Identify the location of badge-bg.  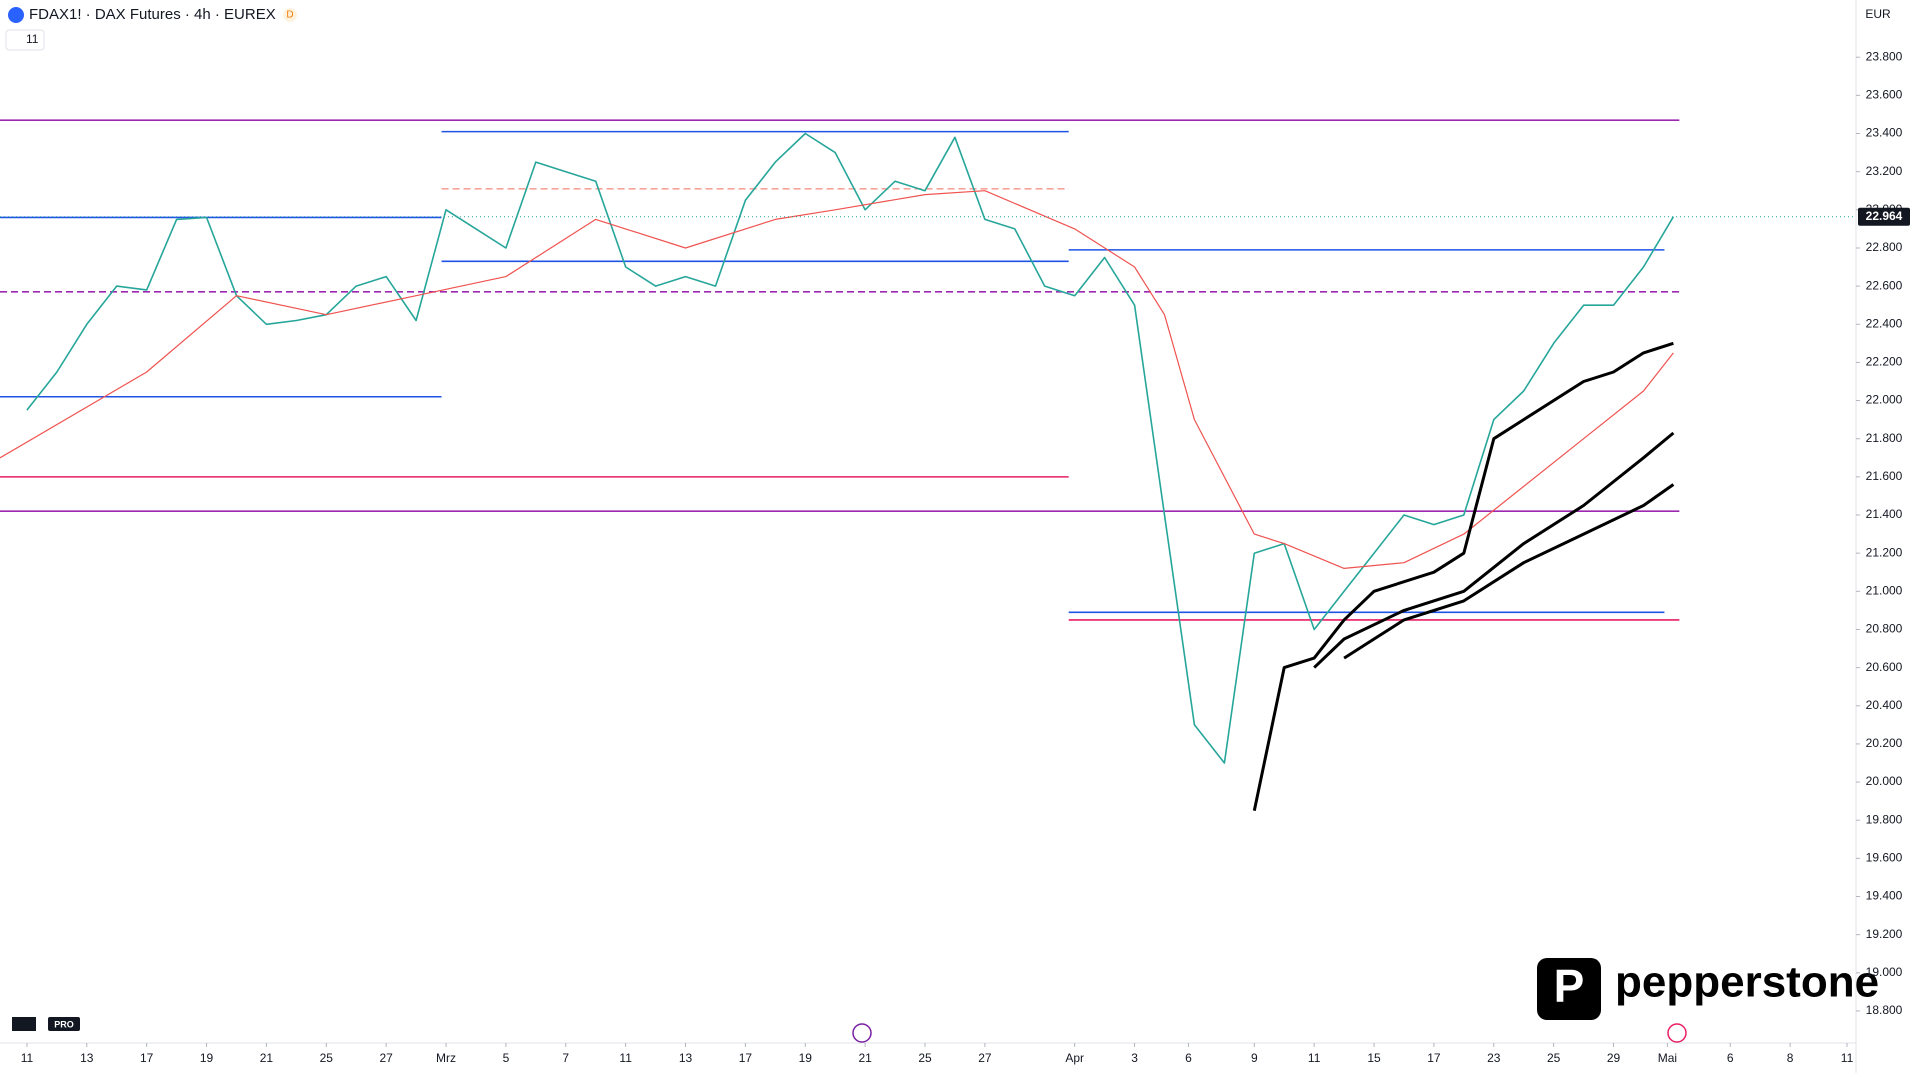
(290, 15).